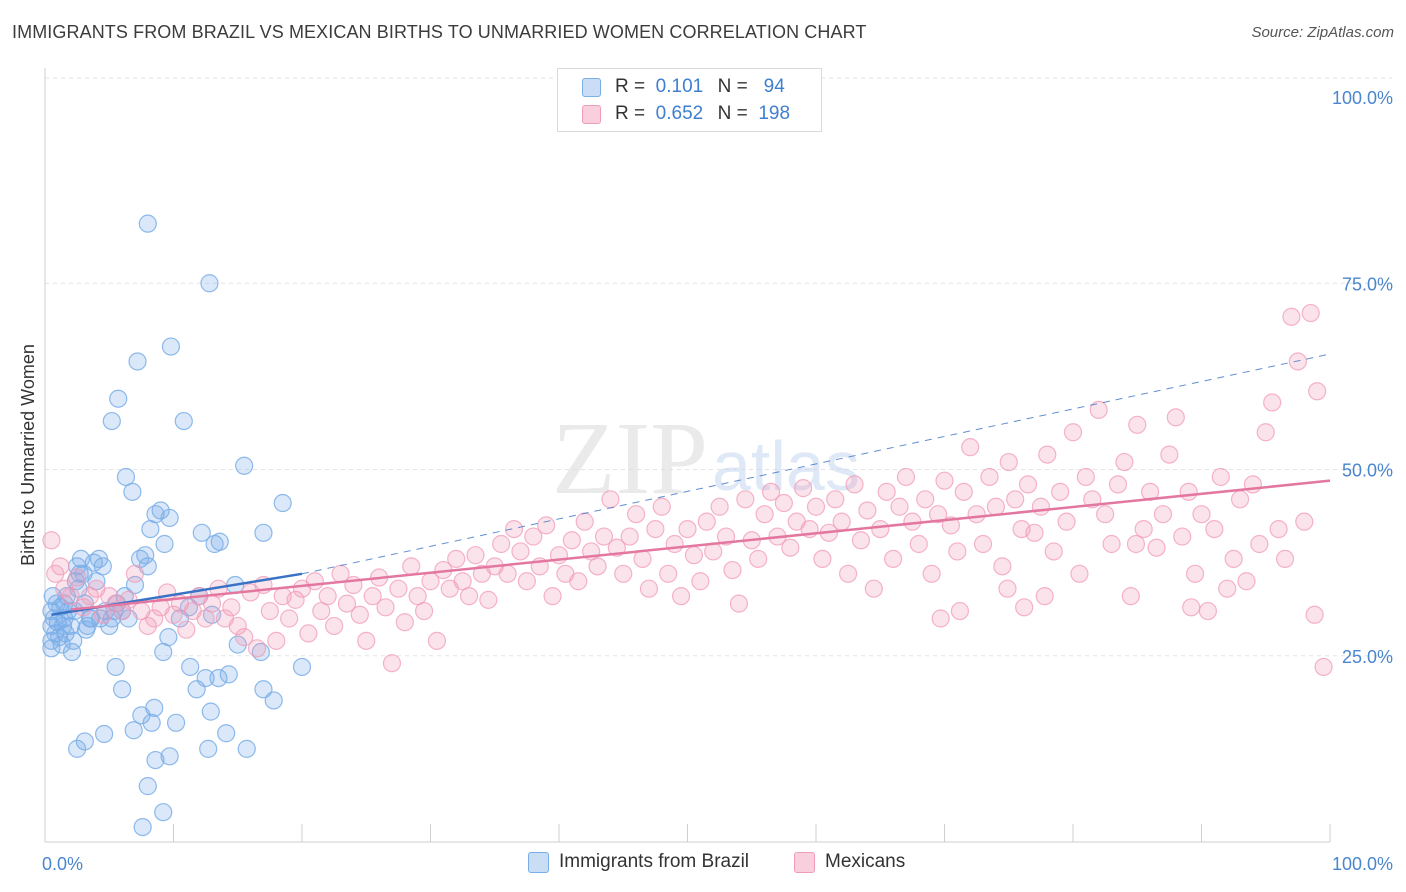 Image resolution: width=1406 pixels, height=892 pixels. Describe the element at coordinates (865, 861) in the screenshot. I see `bottom-legend-label-mexicans: Mexicans` at that location.